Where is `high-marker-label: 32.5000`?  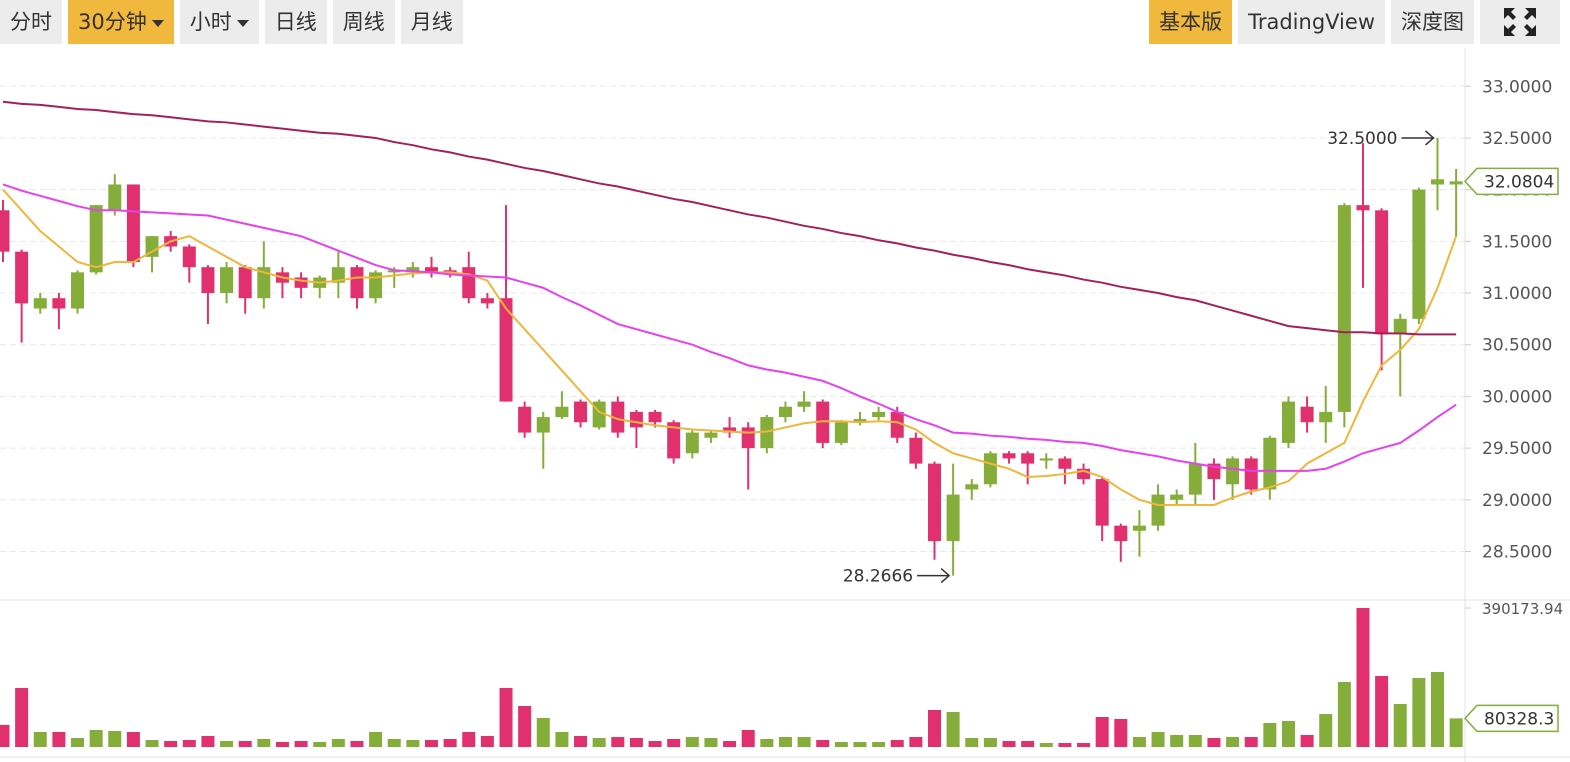
high-marker-label: 32.5000 is located at coordinates (1362, 139).